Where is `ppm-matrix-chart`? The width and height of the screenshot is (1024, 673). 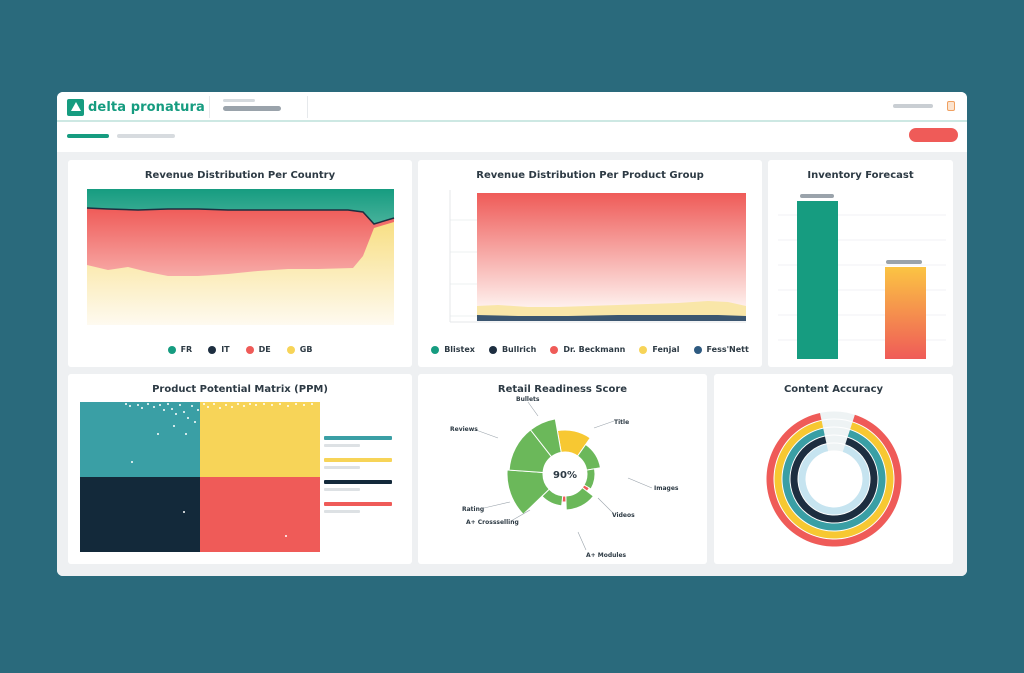 ppm-matrix-chart is located at coordinates (240, 469).